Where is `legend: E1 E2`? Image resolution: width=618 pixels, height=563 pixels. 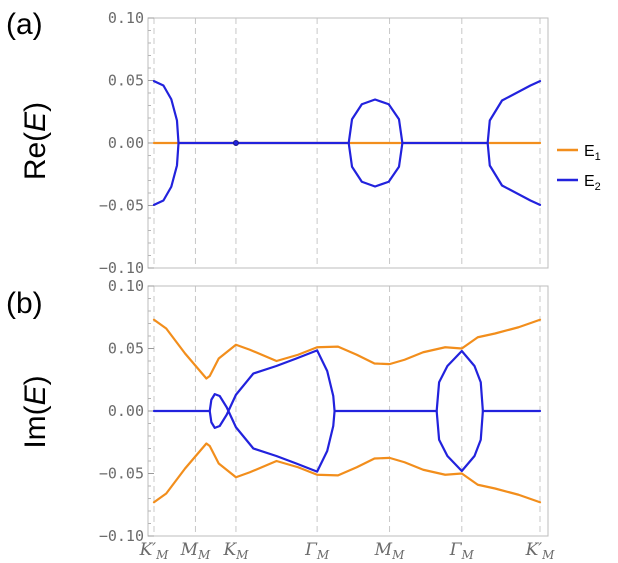 legend: E1 E2 is located at coordinates (579, 168).